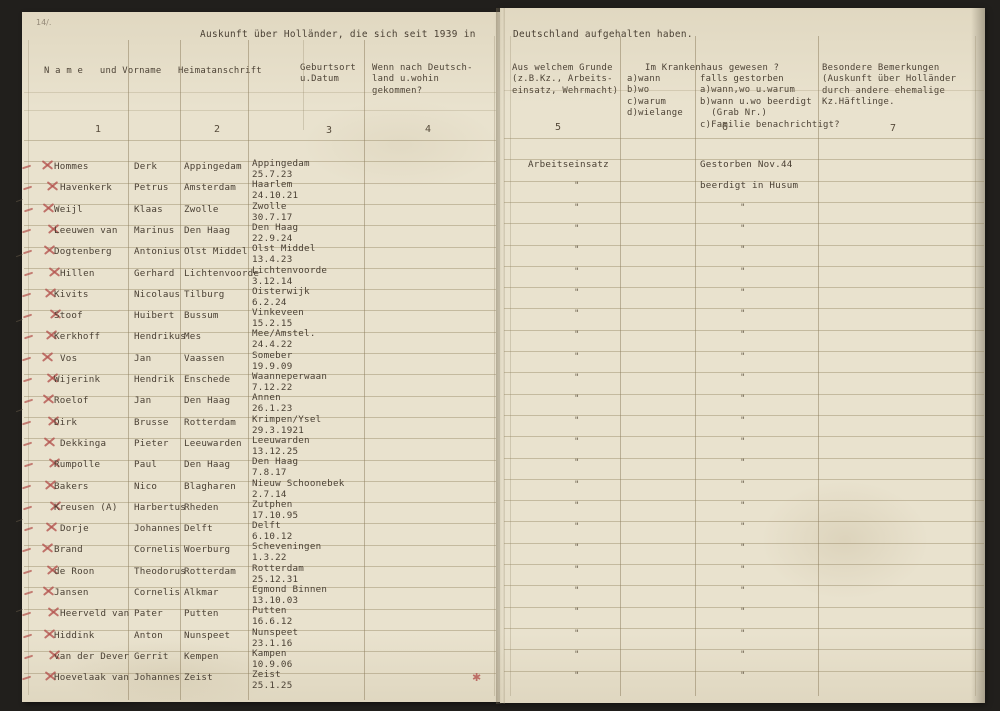  I want to click on cell-address: Olst Middel, so click(216, 251).